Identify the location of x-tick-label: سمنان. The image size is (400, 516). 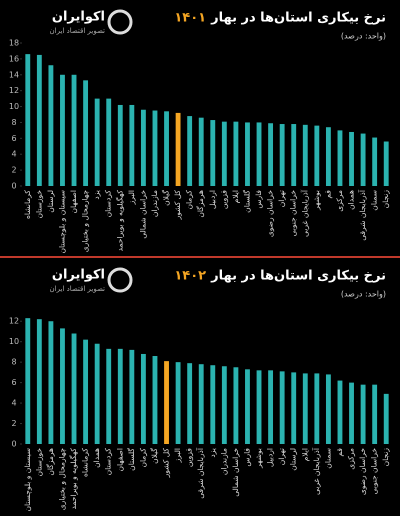
(374, 200).